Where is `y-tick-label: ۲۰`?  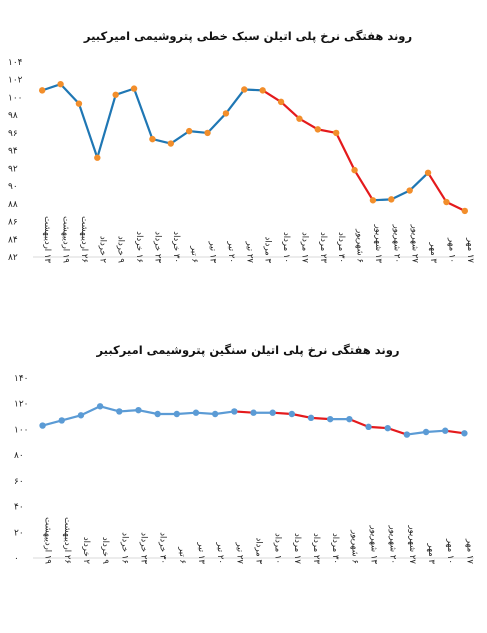 y-tick-label: ۲۰ is located at coordinates (19, 533).